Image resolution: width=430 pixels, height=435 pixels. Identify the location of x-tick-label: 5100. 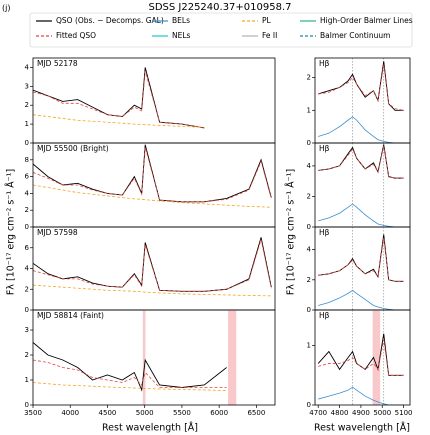
(404, 413).